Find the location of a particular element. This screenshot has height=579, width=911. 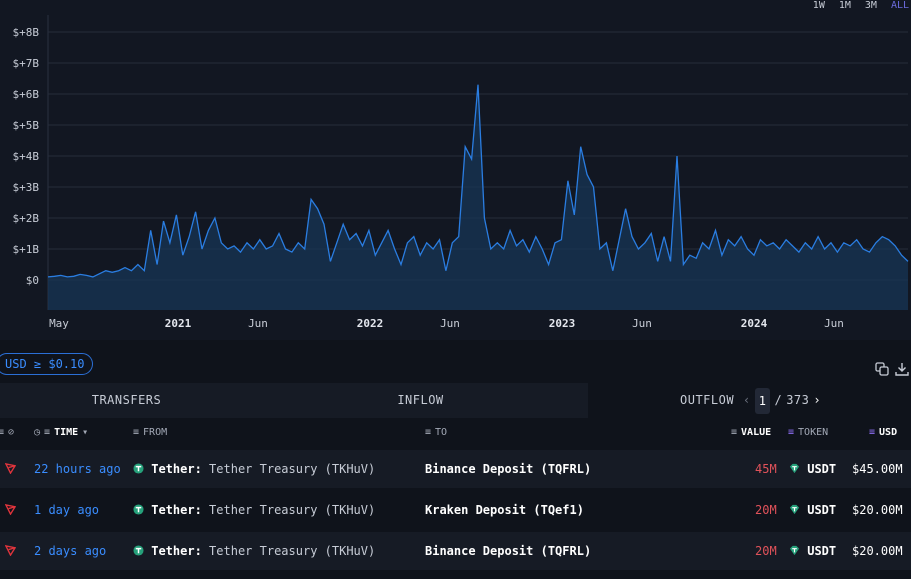

token-column-header: ≡ TOKEN is located at coordinates (808, 432).